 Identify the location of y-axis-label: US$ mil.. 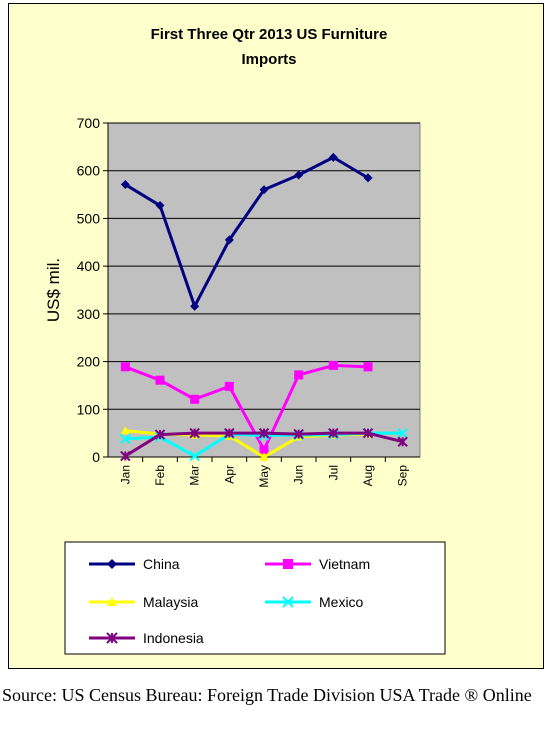
(53, 290).